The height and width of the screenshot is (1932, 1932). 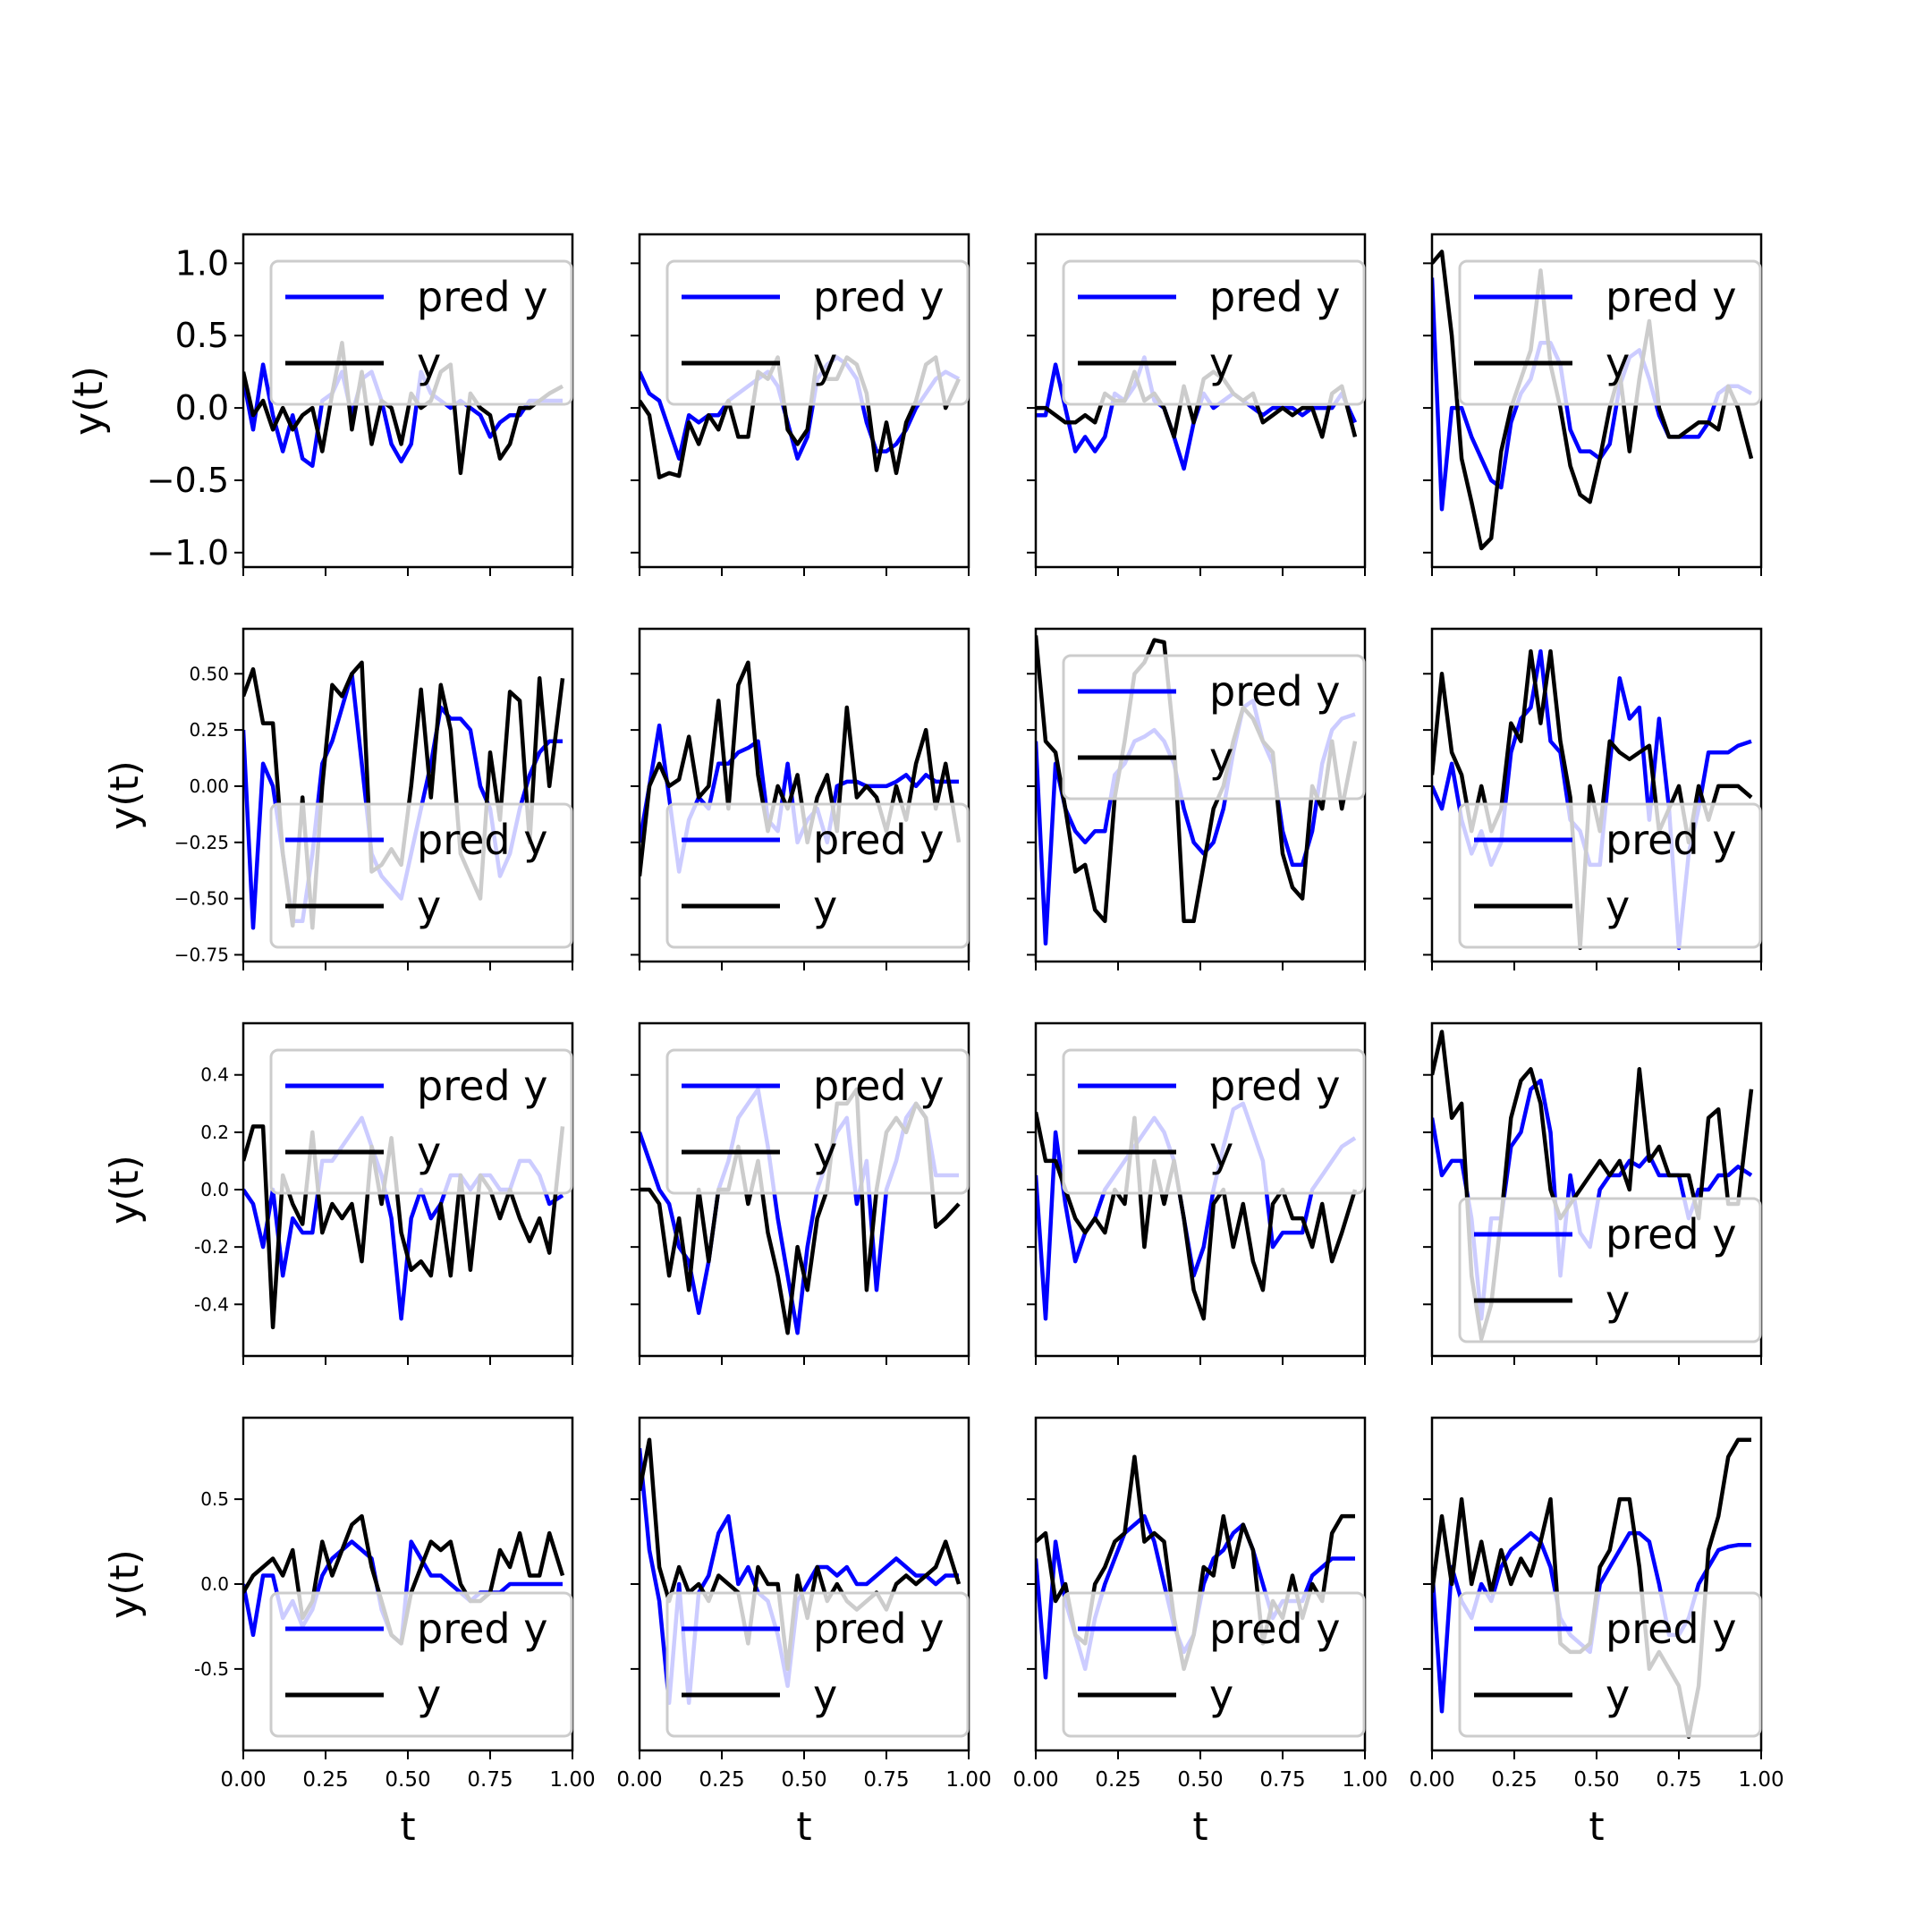 I want to click on subplot-r3-c1: 0.00 0.25 0.50 0.75 1.00 t pred y y, so click(x=804, y=1633).